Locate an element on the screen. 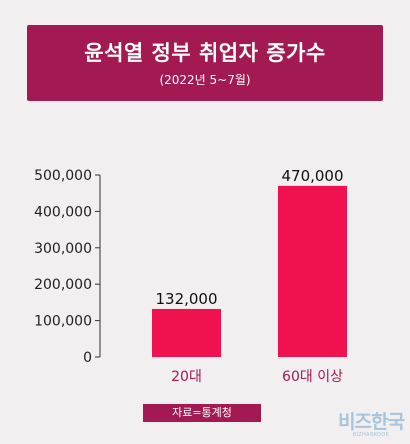 This screenshot has height=444, width=410. category-label: 60대 이상 is located at coordinates (312, 377).